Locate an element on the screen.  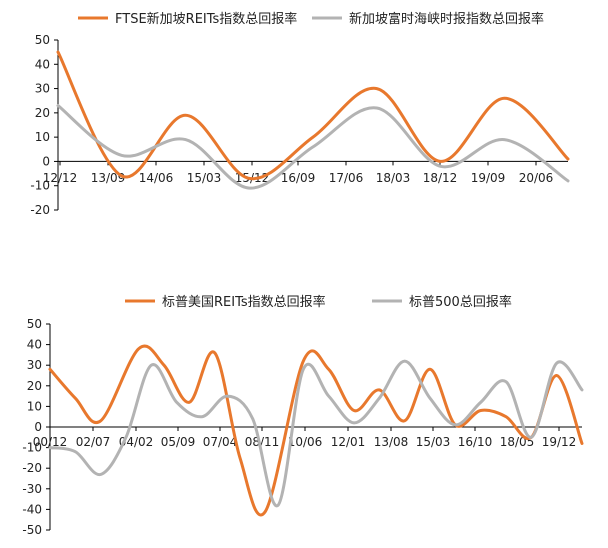
chart2-x-tick-label: 15/03 is located at coordinates (433, 442).